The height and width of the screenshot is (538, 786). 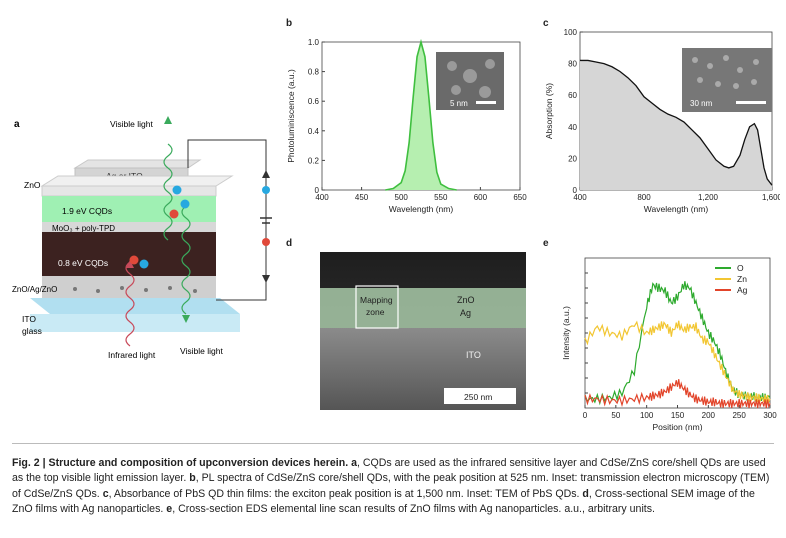 I want to click on caption-e-label: e, so click(x=169, y=509).